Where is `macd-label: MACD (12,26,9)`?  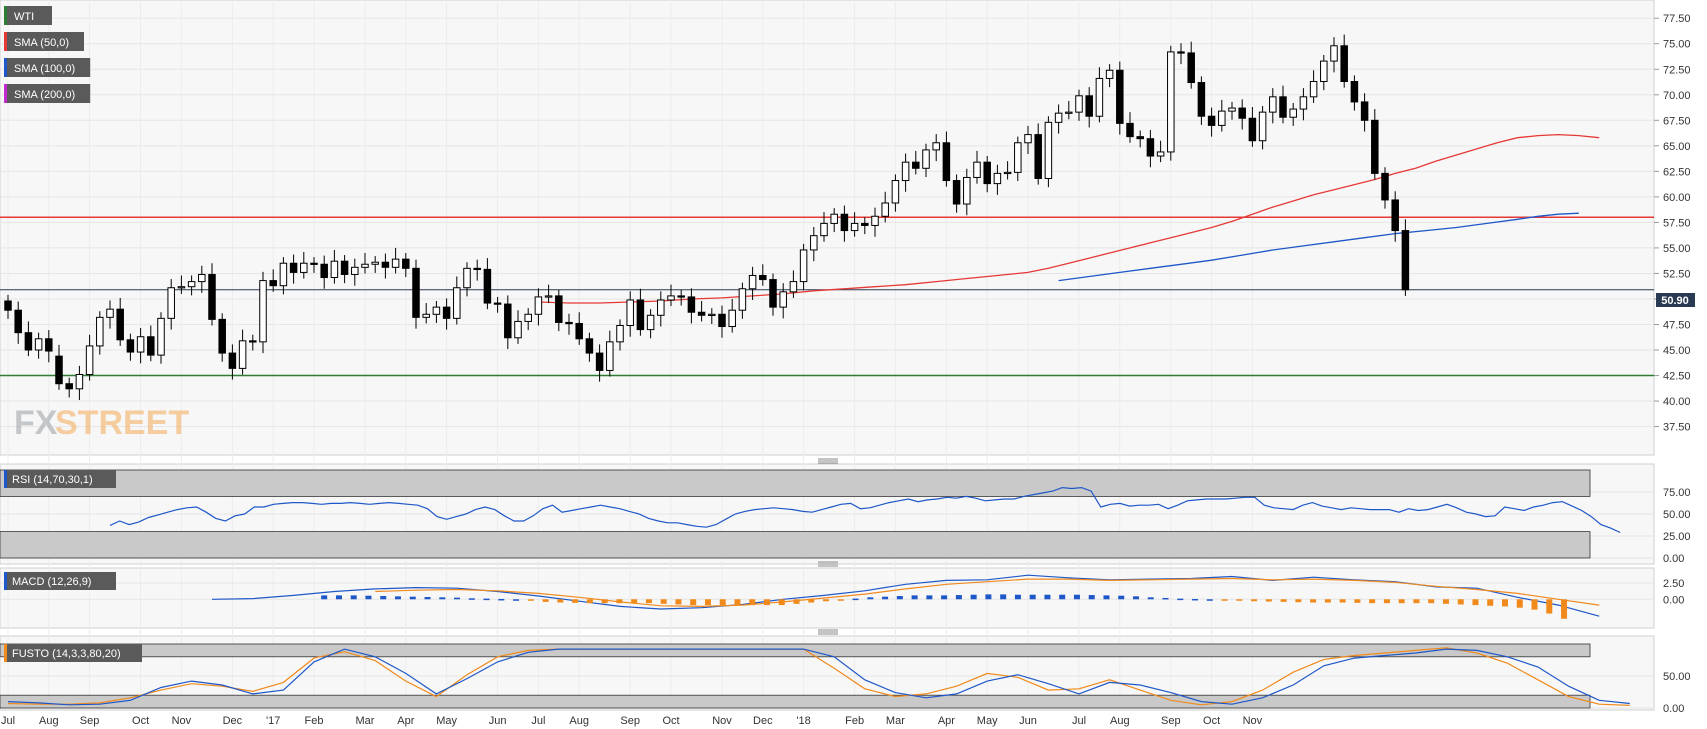 macd-label: MACD (12,26,9) is located at coordinates (60, 581).